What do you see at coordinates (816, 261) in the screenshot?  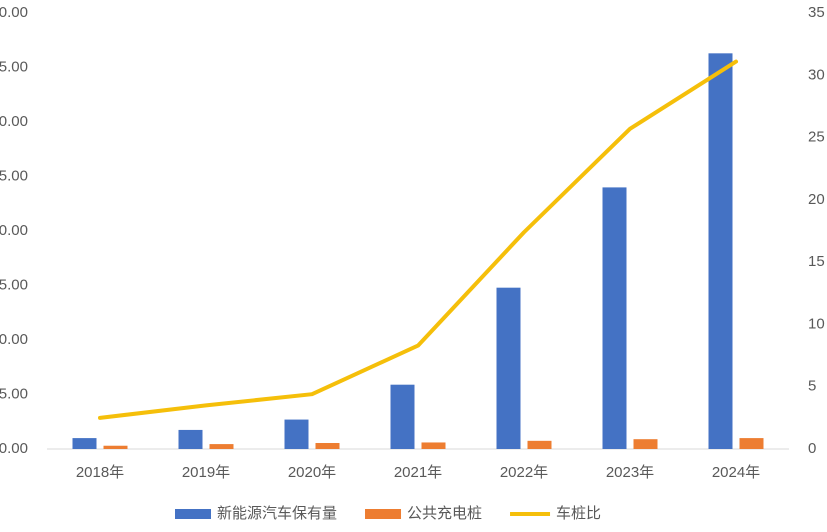 I see `y2-tick-label: 15` at bounding box center [816, 261].